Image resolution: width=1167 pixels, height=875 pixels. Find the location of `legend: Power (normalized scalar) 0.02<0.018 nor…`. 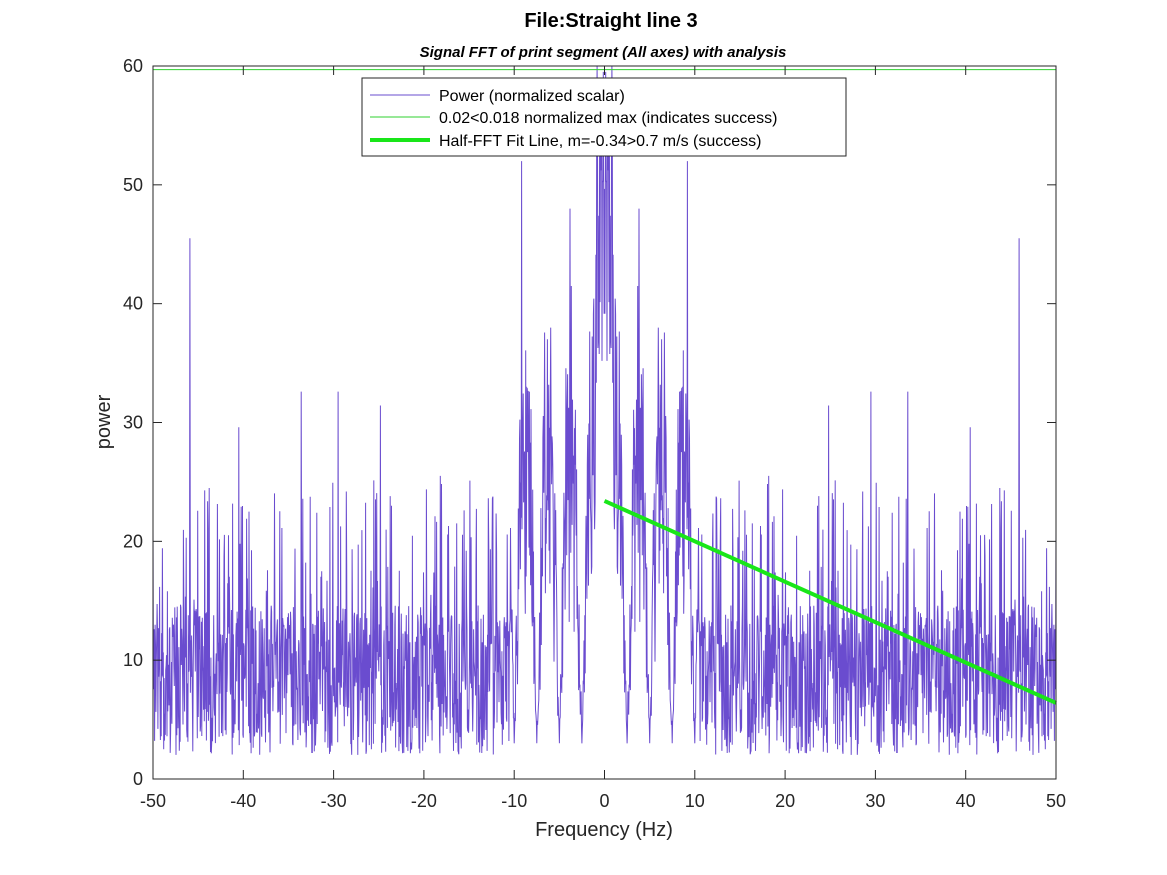

legend: Power (normalized scalar) 0.02<0.018 nor… is located at coordinates (604, 117).